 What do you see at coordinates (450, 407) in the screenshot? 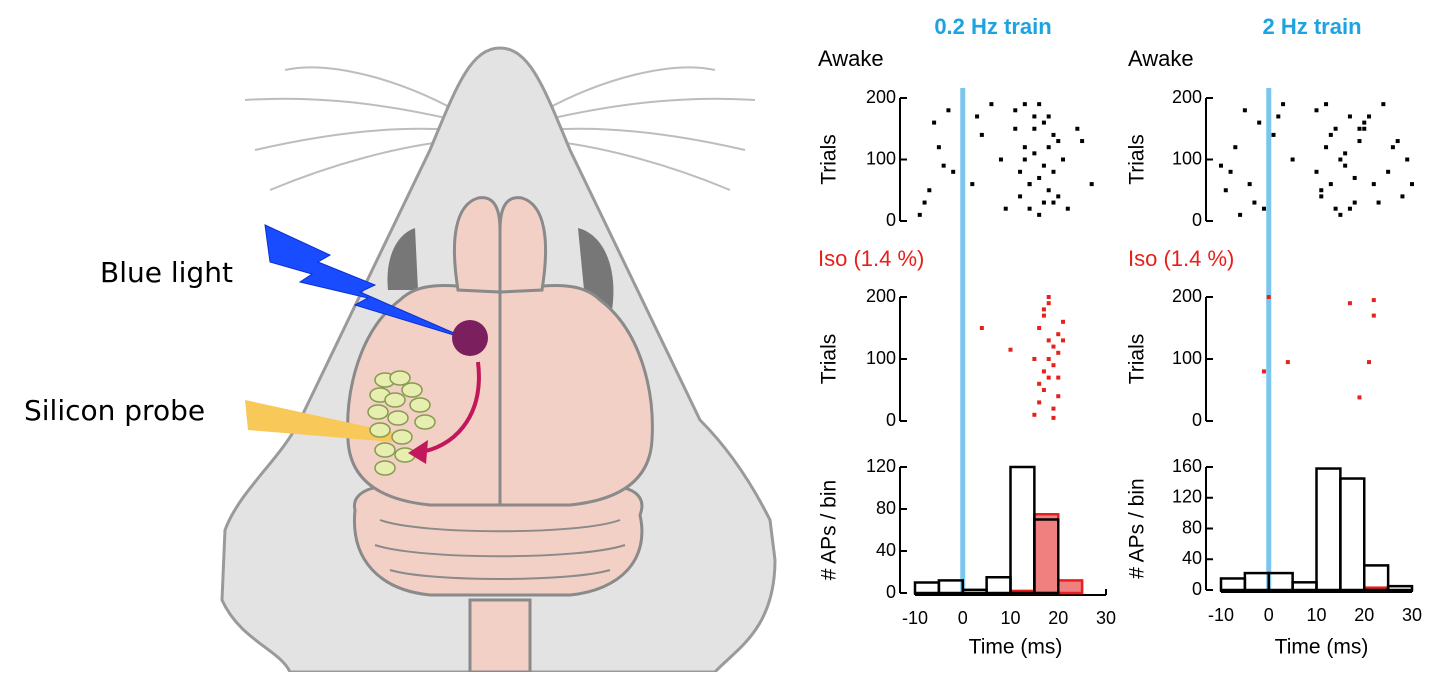
I see `arrow` at bounding box center [450, 407].